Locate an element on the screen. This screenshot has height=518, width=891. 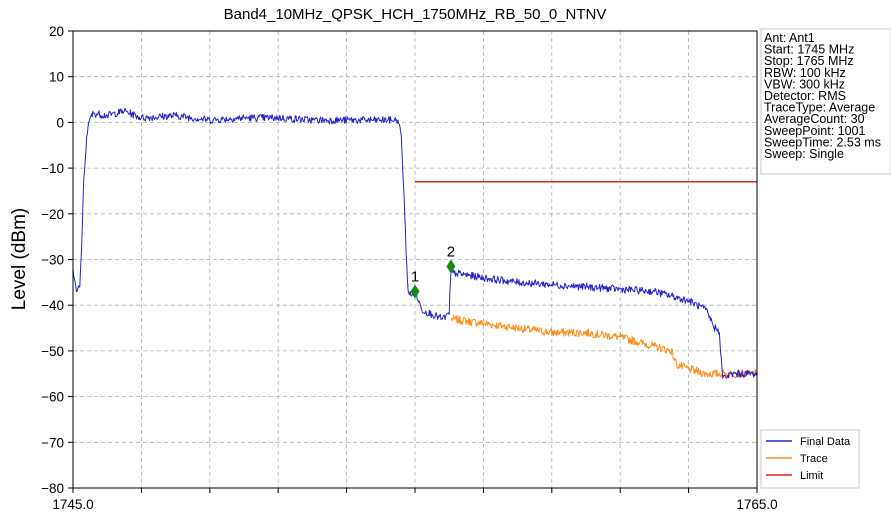
marker-layer: 12 is located at coordinates (433, 271).